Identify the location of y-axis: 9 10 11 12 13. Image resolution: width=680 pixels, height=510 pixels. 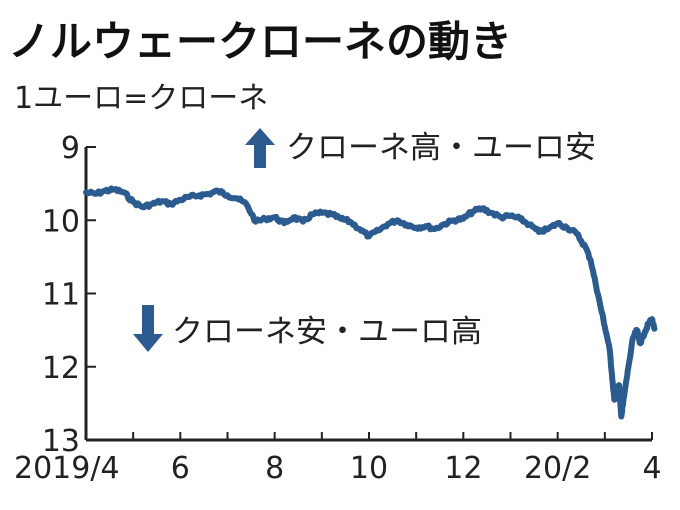
(69, 295).